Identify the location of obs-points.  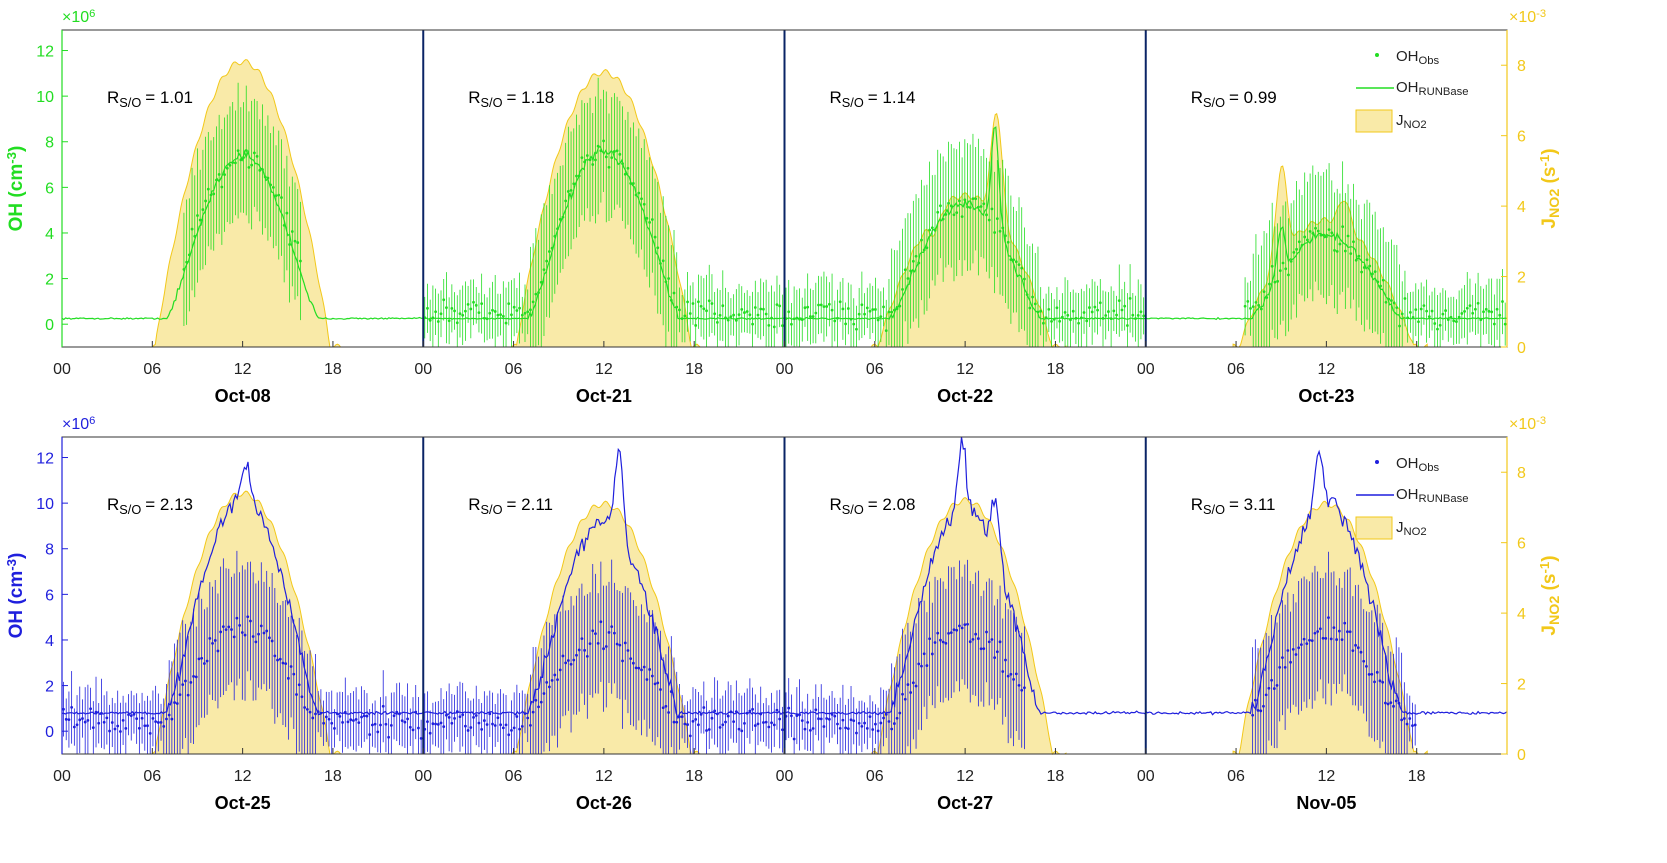
(905, 656).